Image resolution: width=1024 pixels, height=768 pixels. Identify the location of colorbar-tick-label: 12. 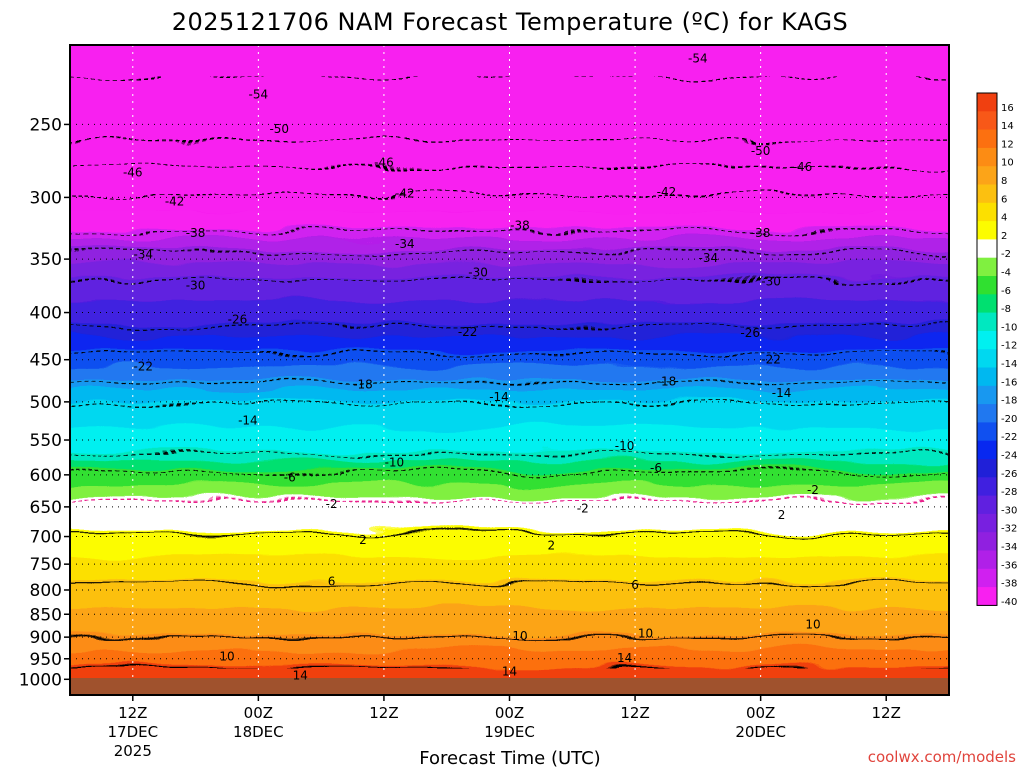
(1007, 144).